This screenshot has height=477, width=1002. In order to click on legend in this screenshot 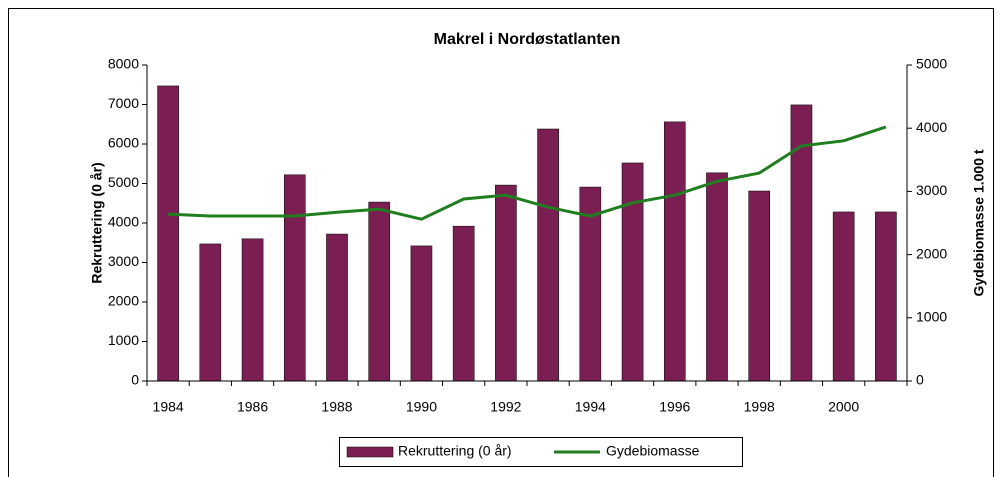, I will do `click(541, 452)`.